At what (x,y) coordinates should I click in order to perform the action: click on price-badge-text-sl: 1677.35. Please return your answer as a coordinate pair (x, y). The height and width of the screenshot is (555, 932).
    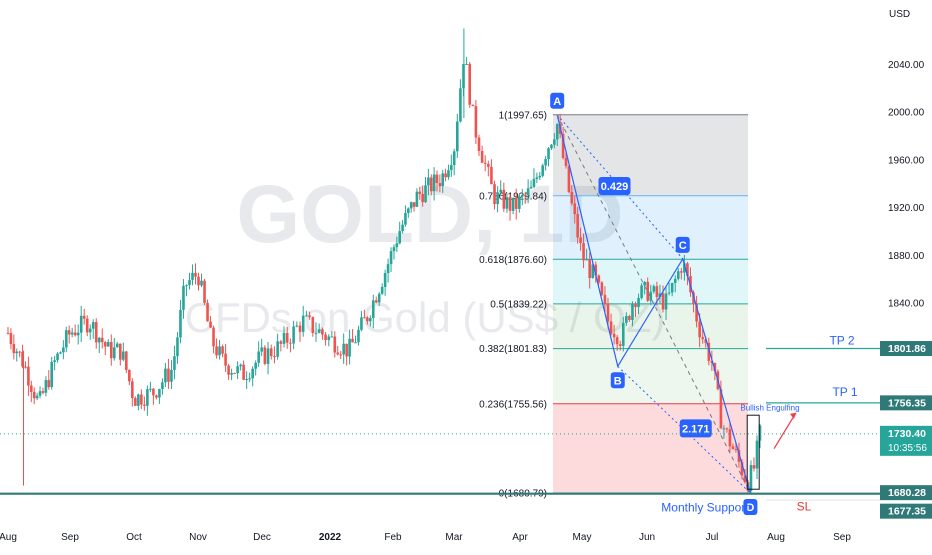
    Looking at the image, I should click on (907, 512).